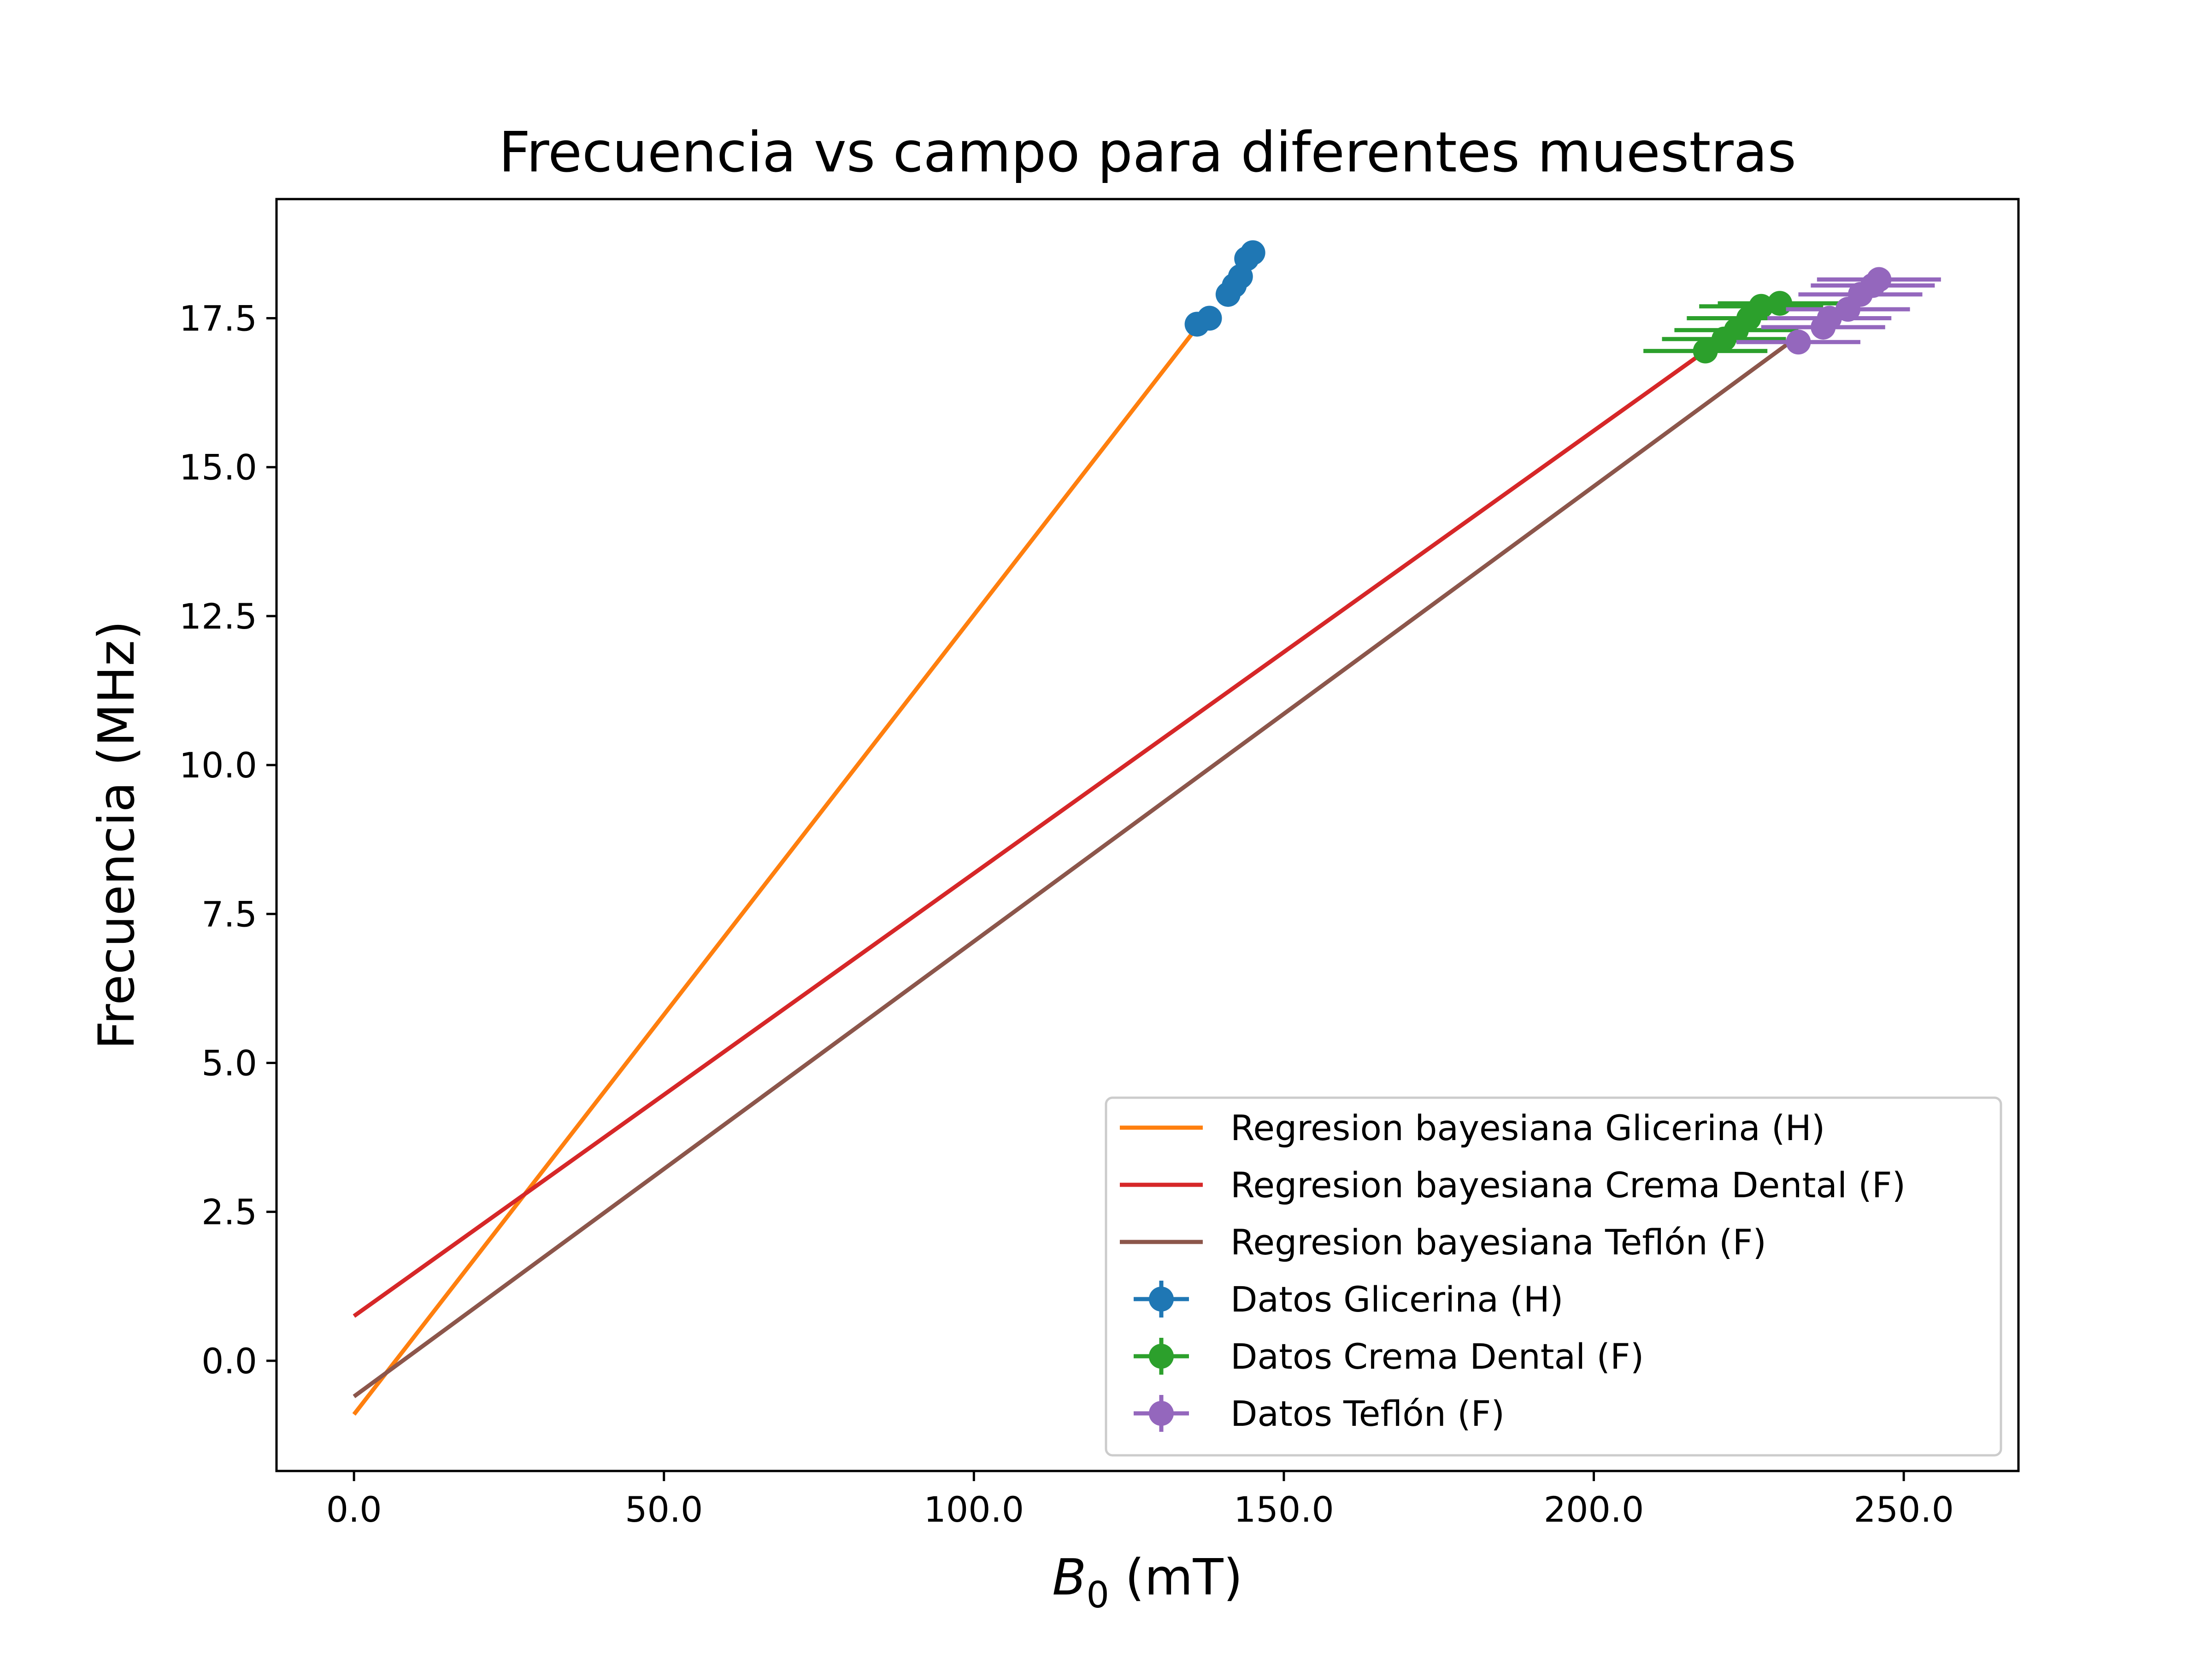 The height and width of the screenshot is (1659, 2212). What do you see at coordinates (229, 1361) in the screenshot?
I see `y-tick-label: 0.0` at bounding box center [229, 1361].